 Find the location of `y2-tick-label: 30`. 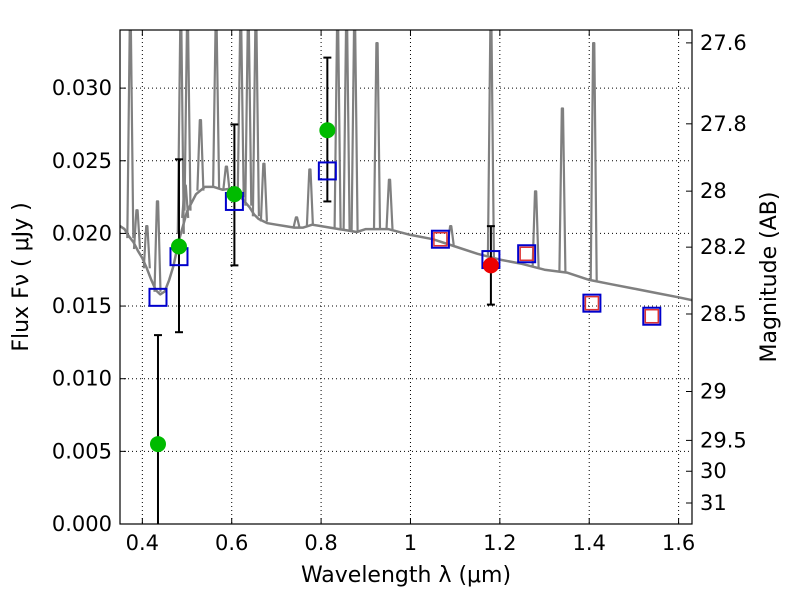

y2-tick-label: 30 is located at coordinates (713, 471).